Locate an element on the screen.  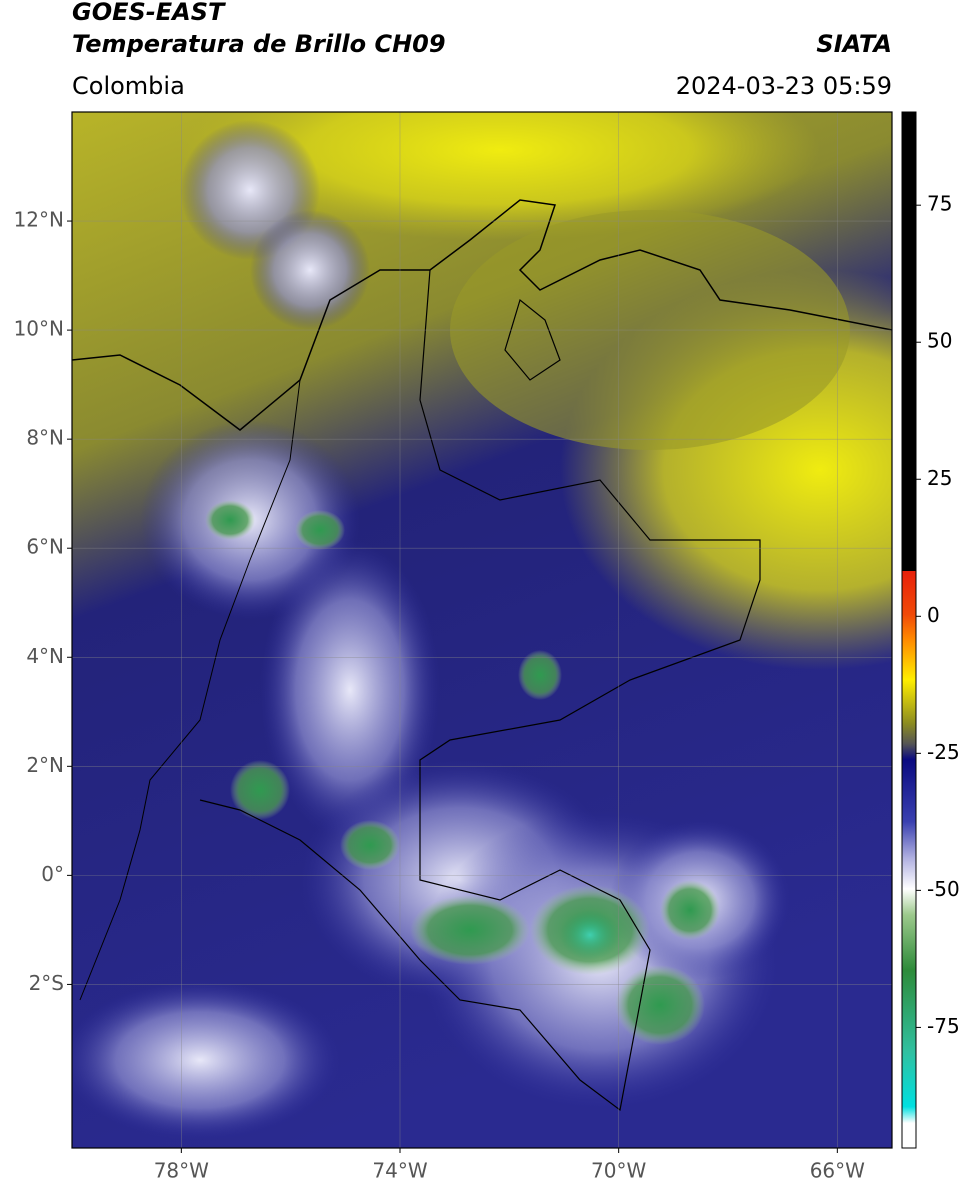
colorbar-tick-label: 25 is located at coordinates (939, 478).